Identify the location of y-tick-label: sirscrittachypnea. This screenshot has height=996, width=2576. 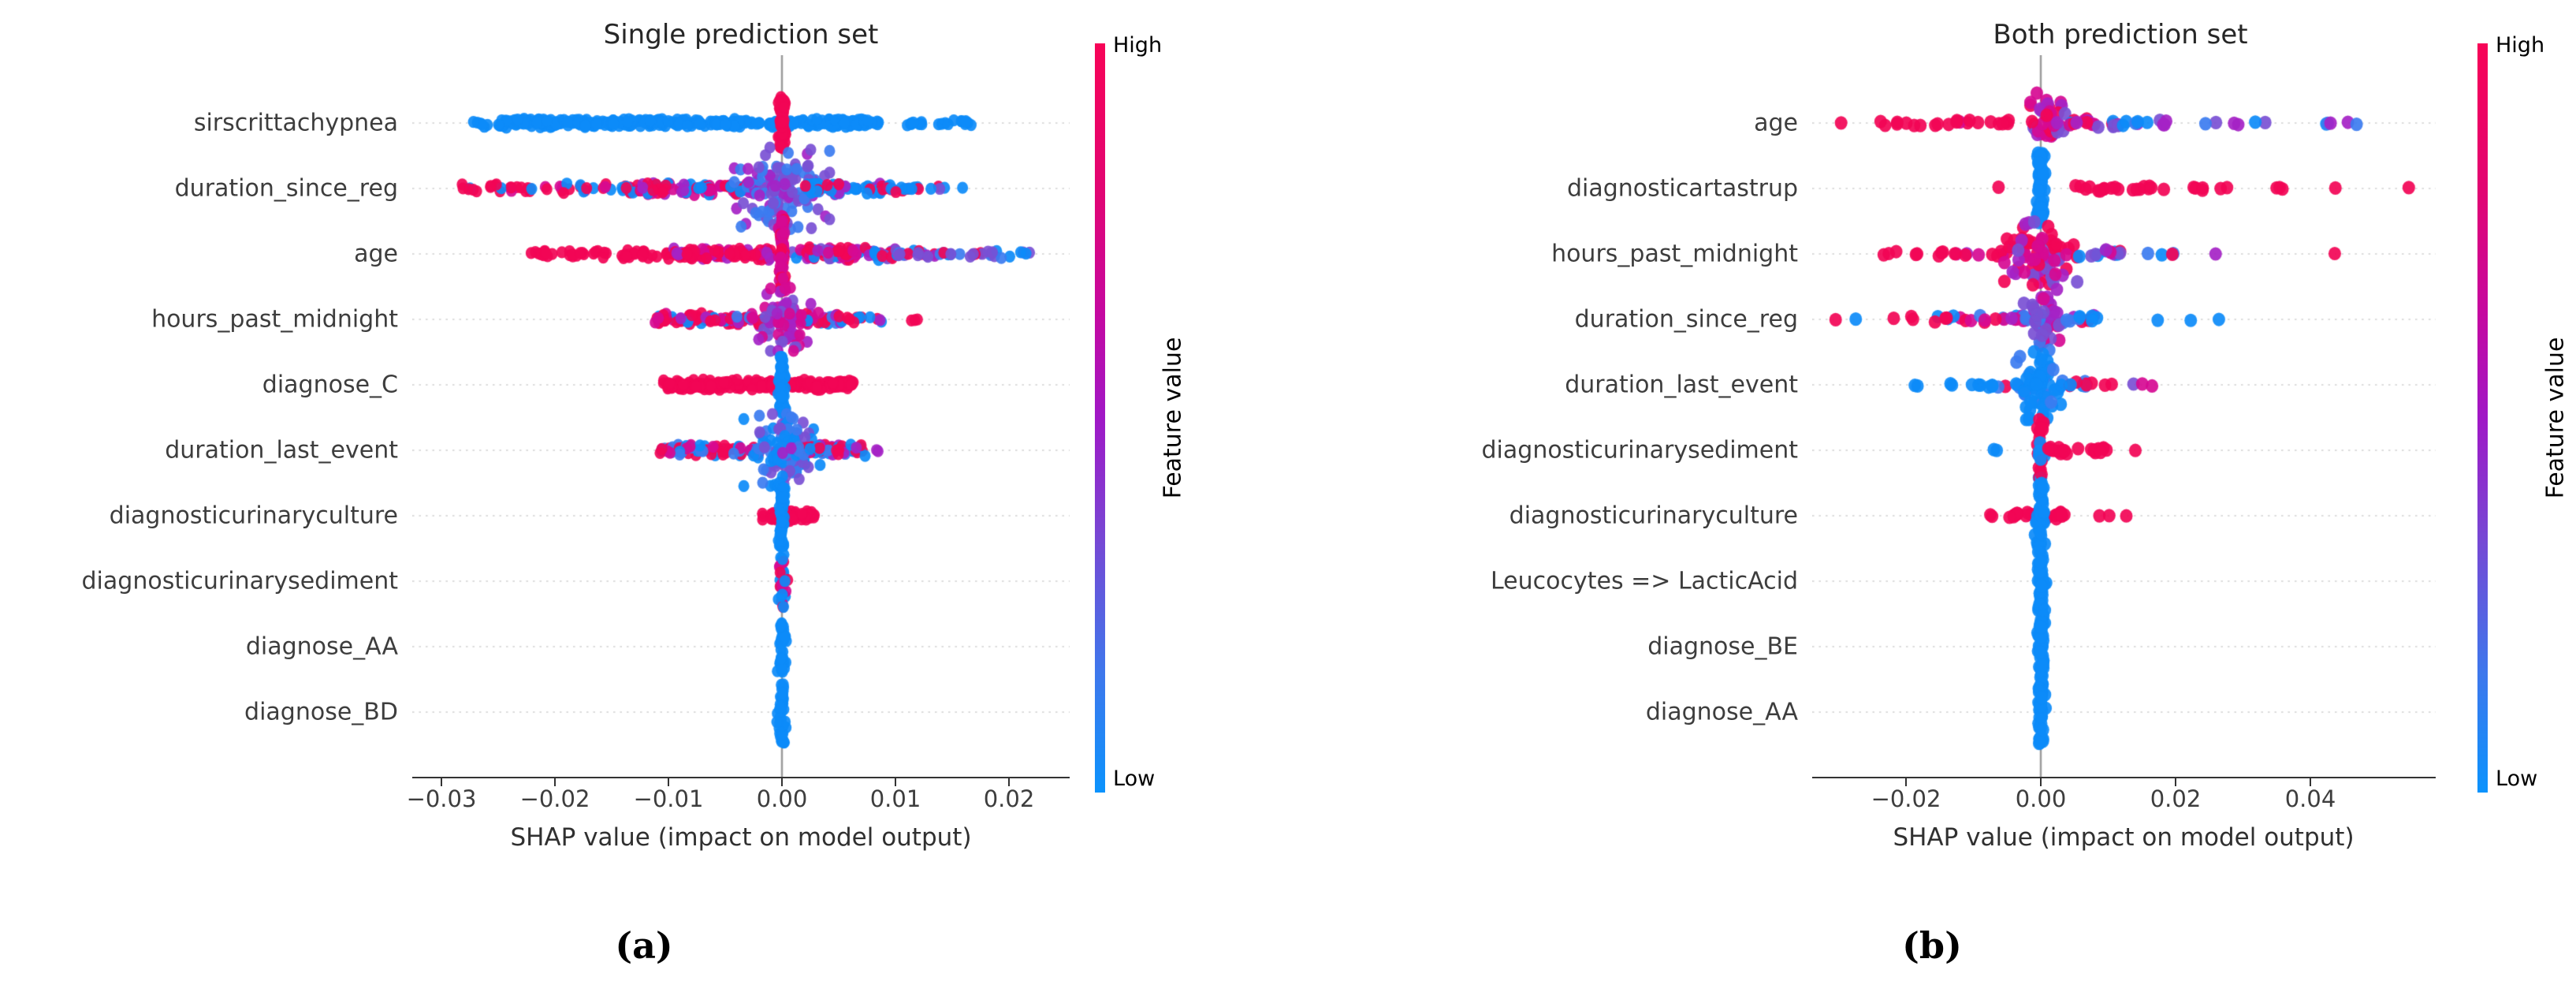
(295, 123).